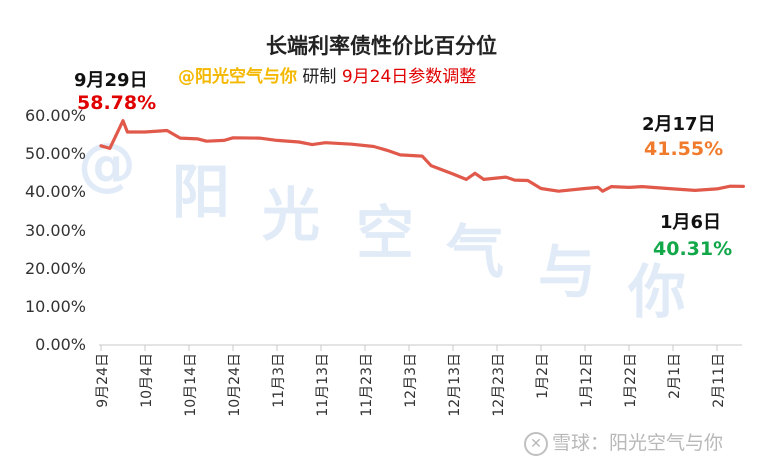 The image size is (763, 464). I want to click on y-tick-label: 10.00%, so click(55, 306).